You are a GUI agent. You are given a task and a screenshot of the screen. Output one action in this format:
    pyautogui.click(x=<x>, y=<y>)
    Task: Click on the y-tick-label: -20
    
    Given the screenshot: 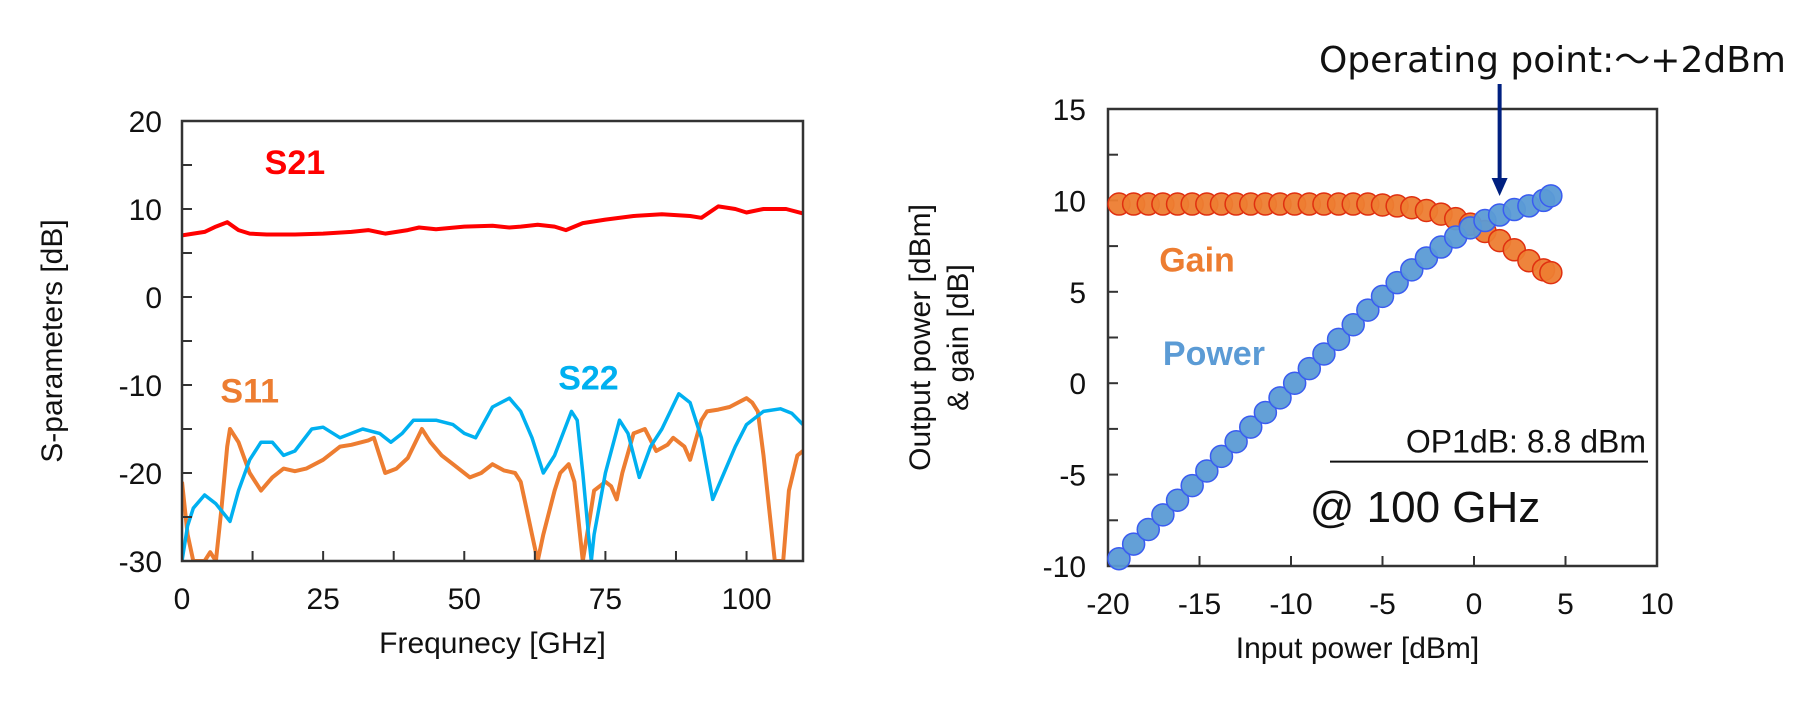 What is the action you would take?
    pyautogui.click(x=140, y=474)
    